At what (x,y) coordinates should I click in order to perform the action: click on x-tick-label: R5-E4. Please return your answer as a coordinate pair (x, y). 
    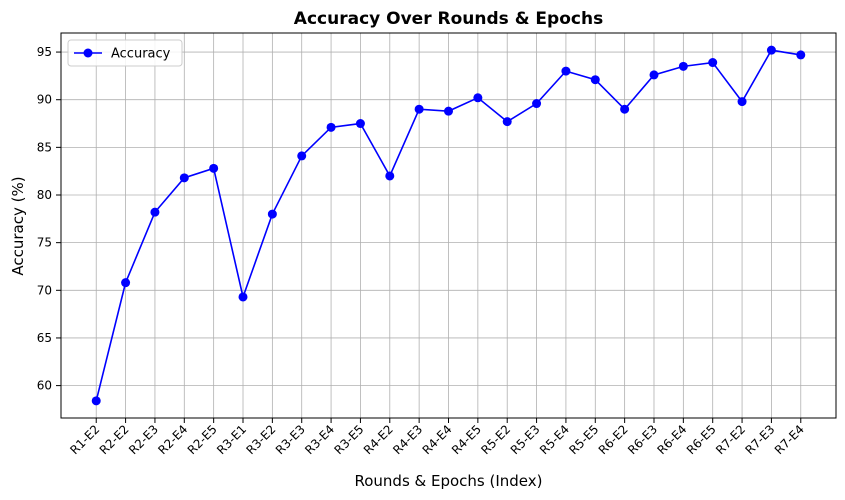
    Looking at the image, I should click on (554, 439).